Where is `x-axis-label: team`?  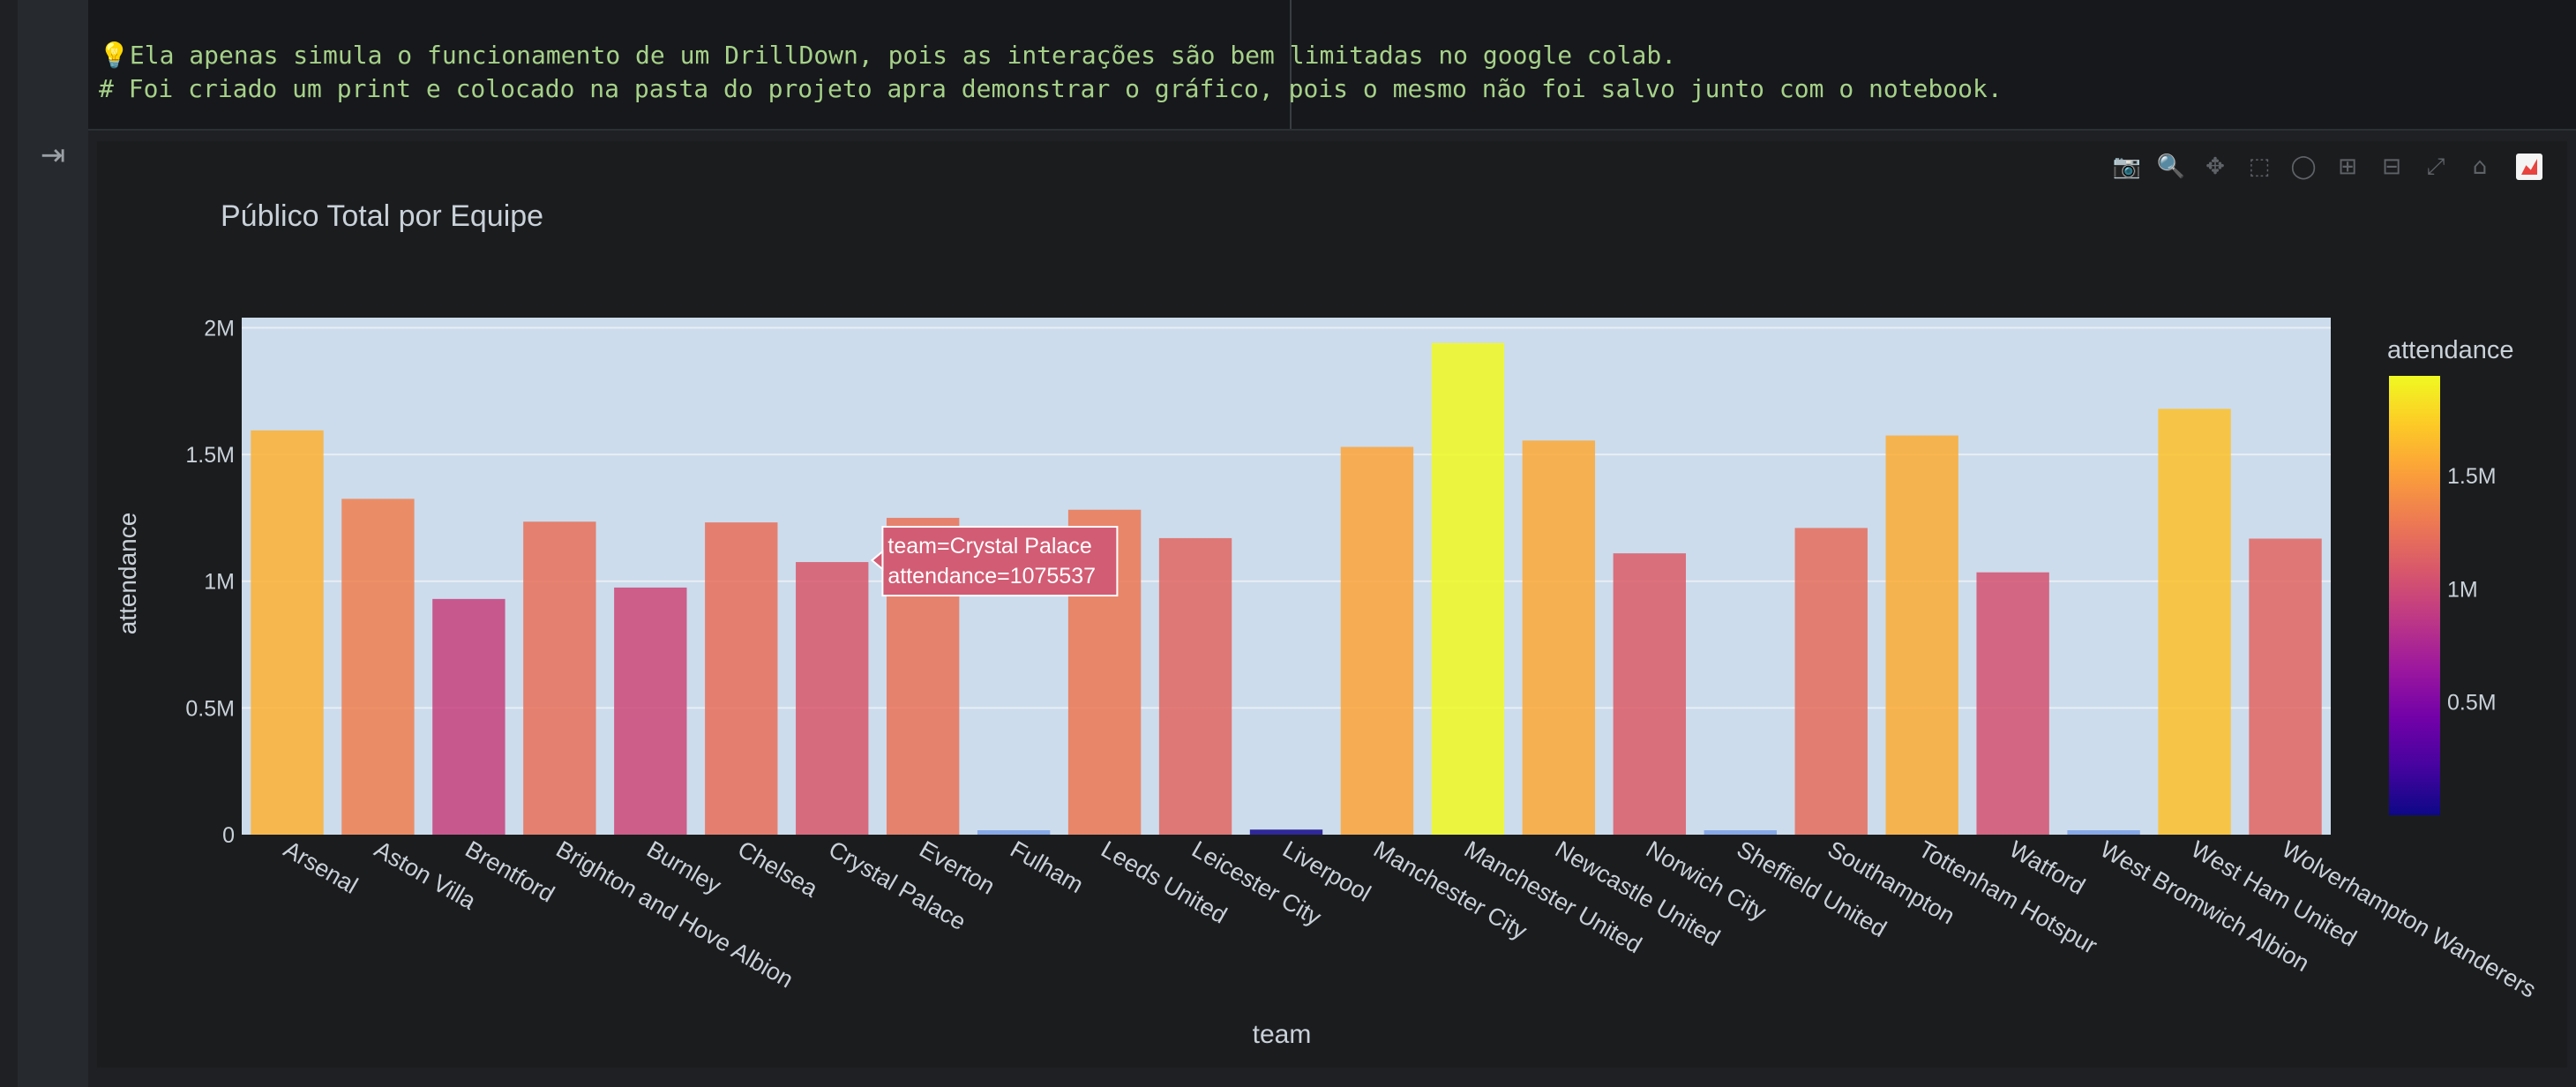
x-axis-label: team is located at coordinates (1282, 1034).